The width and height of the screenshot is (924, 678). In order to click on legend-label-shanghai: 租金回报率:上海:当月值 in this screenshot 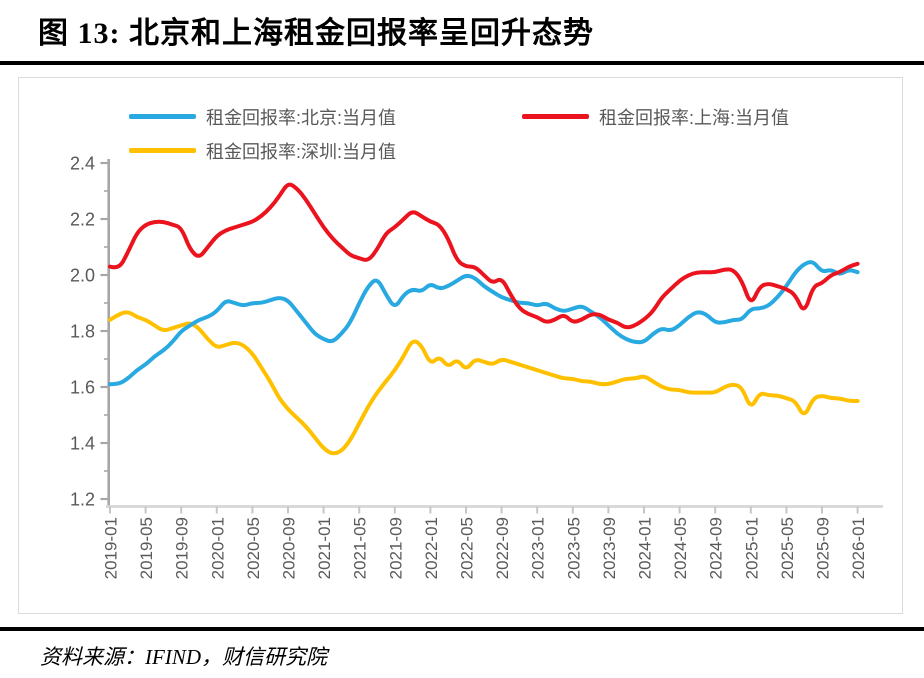, I will do `click(694, 118)`.